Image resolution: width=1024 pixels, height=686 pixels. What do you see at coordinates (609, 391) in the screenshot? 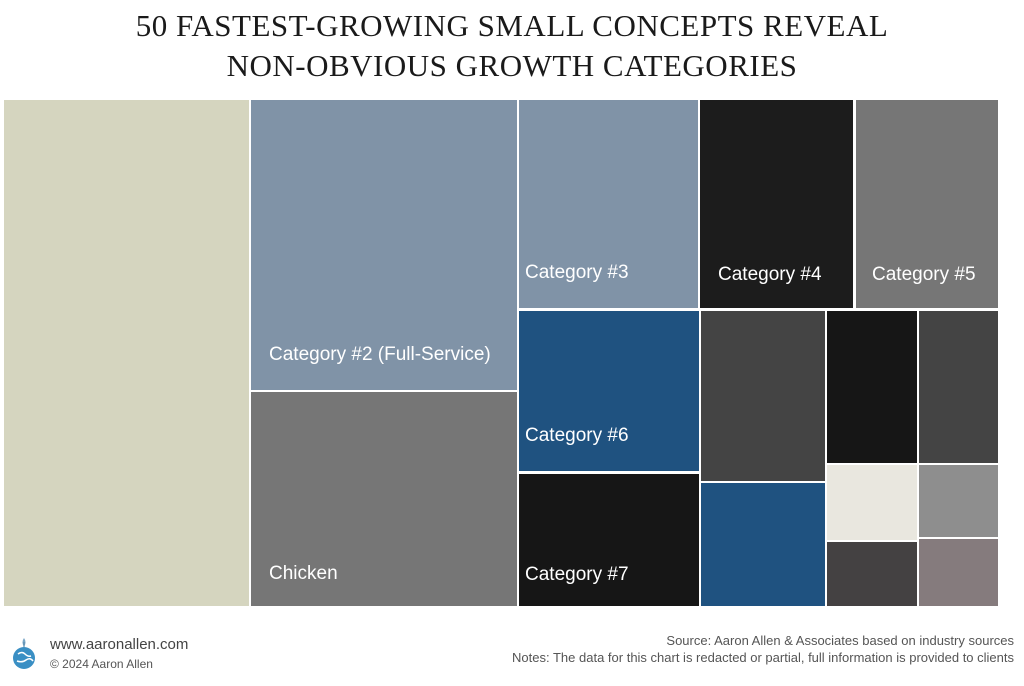
I see `treemap-tile: Category #6` at bounding box center [609, 391].